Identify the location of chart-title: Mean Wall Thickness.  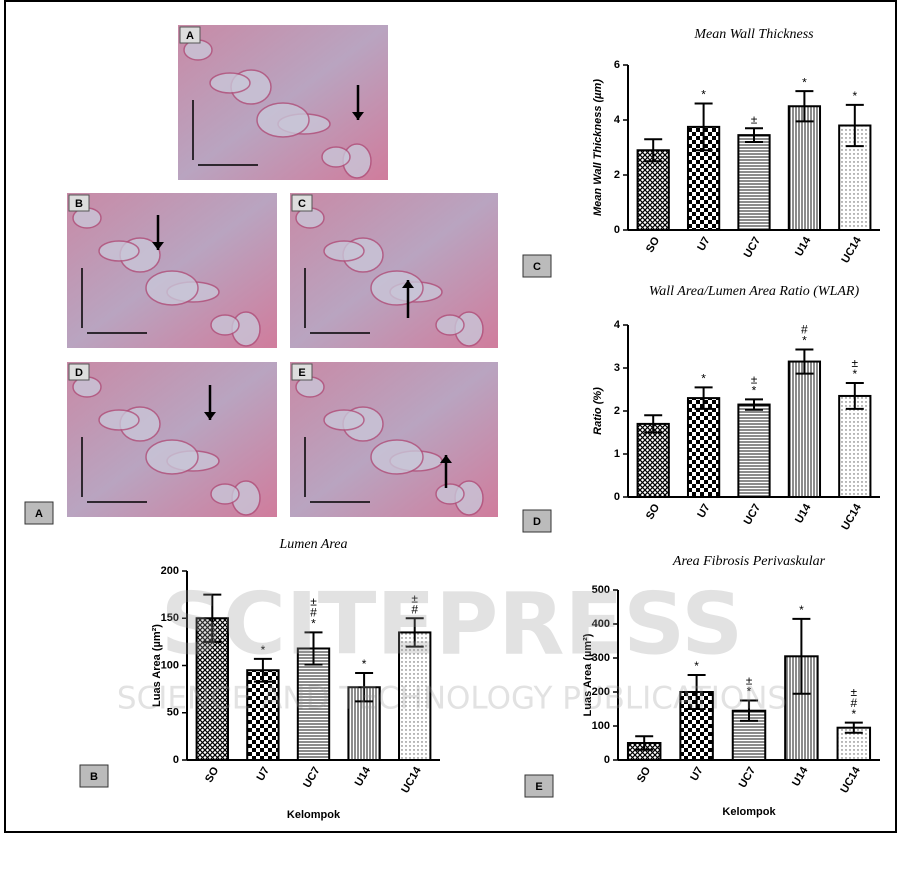
(753, 34).